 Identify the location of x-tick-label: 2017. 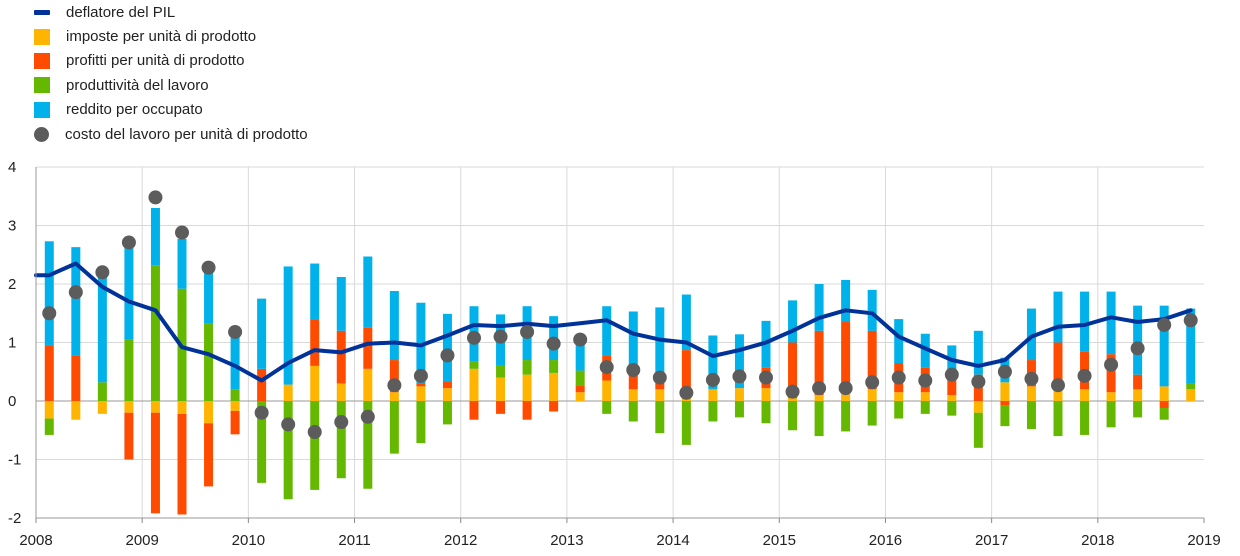
(991, 540).